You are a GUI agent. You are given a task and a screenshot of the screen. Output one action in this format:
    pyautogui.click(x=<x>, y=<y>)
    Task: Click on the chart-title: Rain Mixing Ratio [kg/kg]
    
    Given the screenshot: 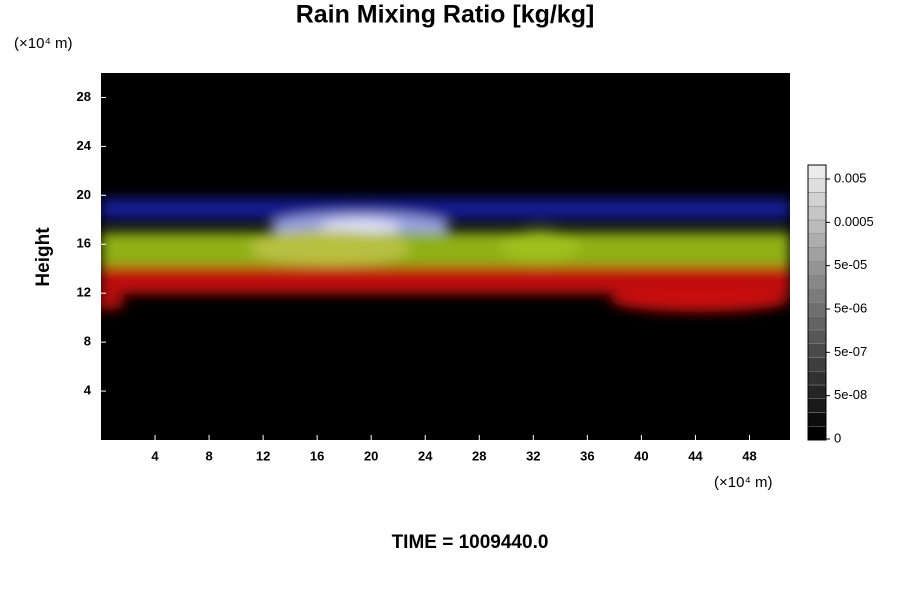 What is the action you would take?
    pyautogui.click(x=445, y=15)
    